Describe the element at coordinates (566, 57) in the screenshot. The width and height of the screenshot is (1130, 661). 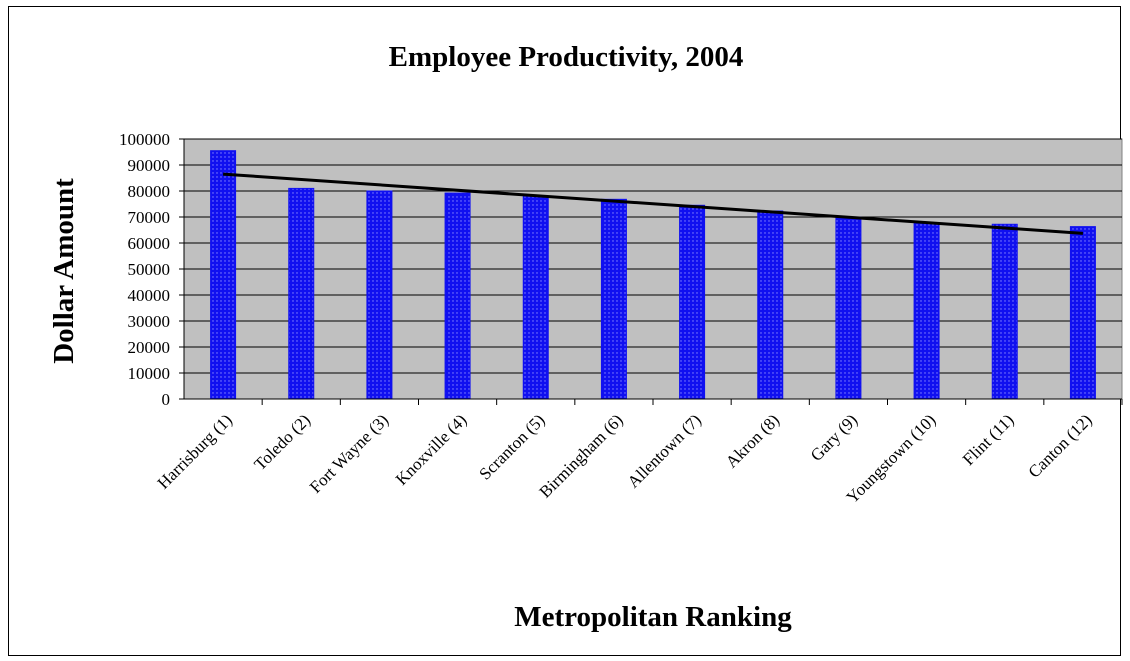
I see `chart-title: Employee Productivity, 2004` at that location.